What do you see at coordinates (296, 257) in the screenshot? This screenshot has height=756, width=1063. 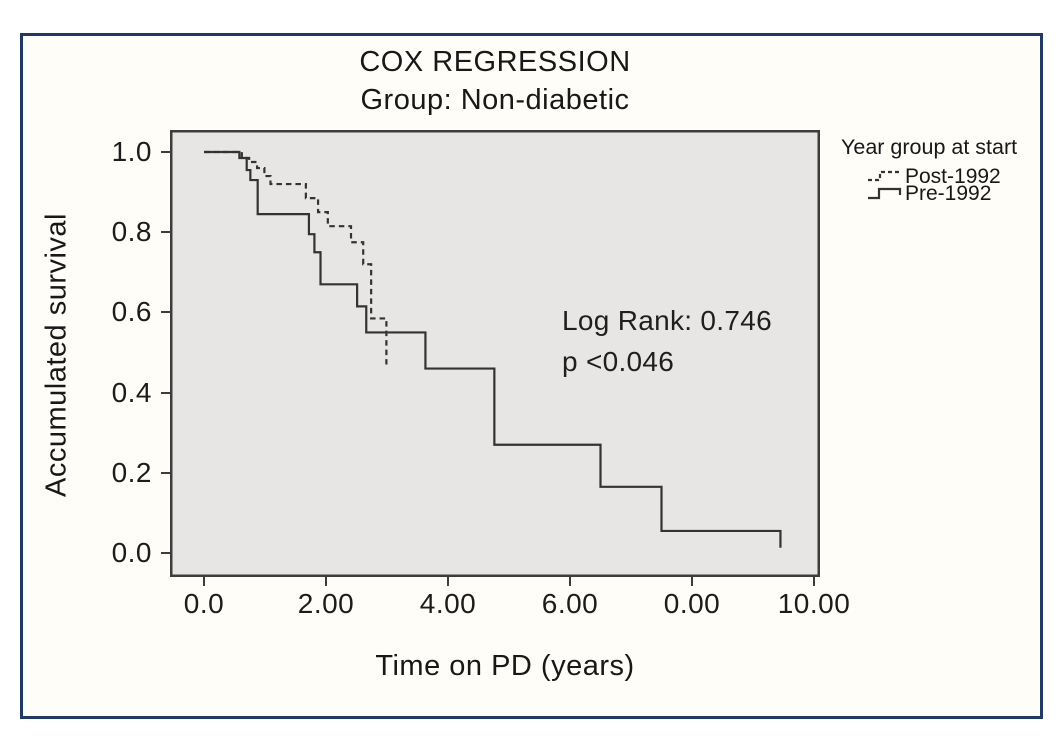 I see `post-1992-curve` at bounding box center [296, 257].